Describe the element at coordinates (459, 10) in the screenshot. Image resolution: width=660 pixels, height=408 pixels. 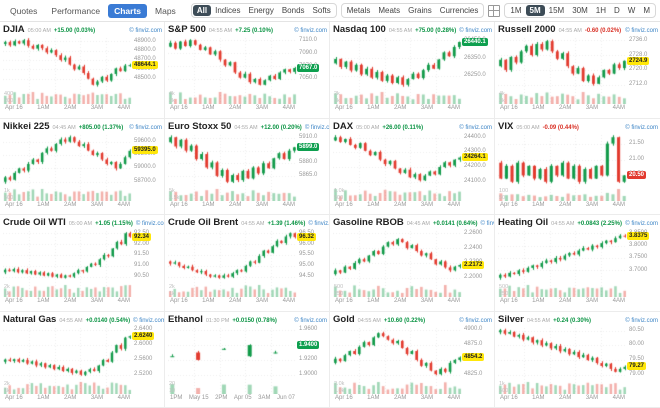
I see `filter-currencies: Currencies` at that location.